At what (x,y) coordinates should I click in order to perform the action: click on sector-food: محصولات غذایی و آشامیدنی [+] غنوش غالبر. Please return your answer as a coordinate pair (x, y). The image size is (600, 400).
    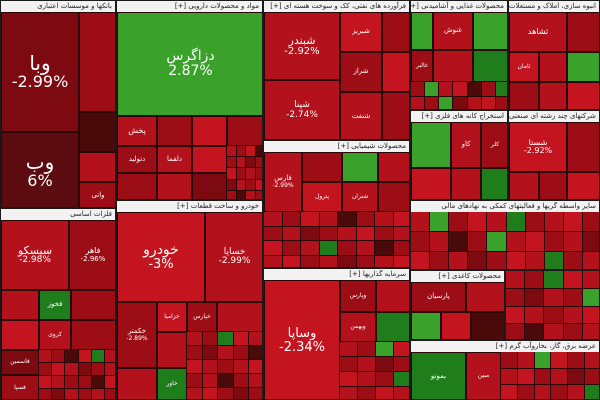
    Looking at the image, I should click on (459, 55).